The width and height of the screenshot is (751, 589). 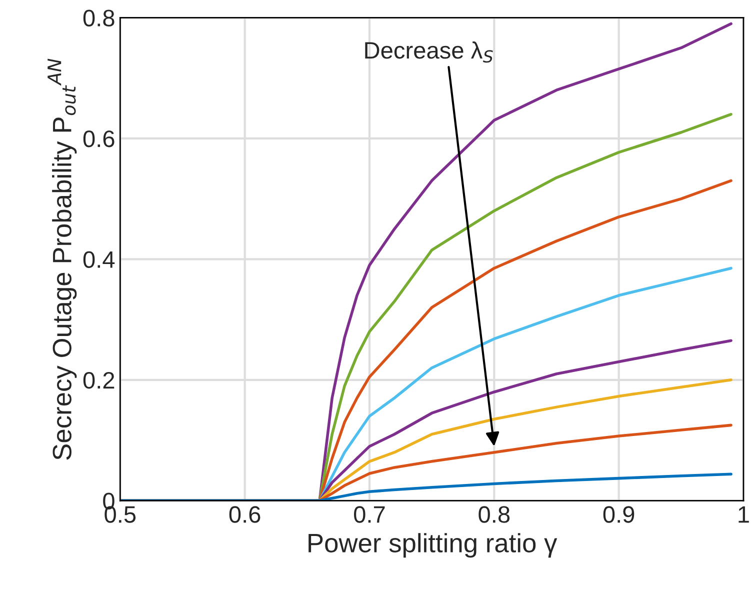 What do you see at coordinates (429, 52) in the screenshot?
I see `annotation: Decrease λ$_{S}$` at bounding box center [429, 52].